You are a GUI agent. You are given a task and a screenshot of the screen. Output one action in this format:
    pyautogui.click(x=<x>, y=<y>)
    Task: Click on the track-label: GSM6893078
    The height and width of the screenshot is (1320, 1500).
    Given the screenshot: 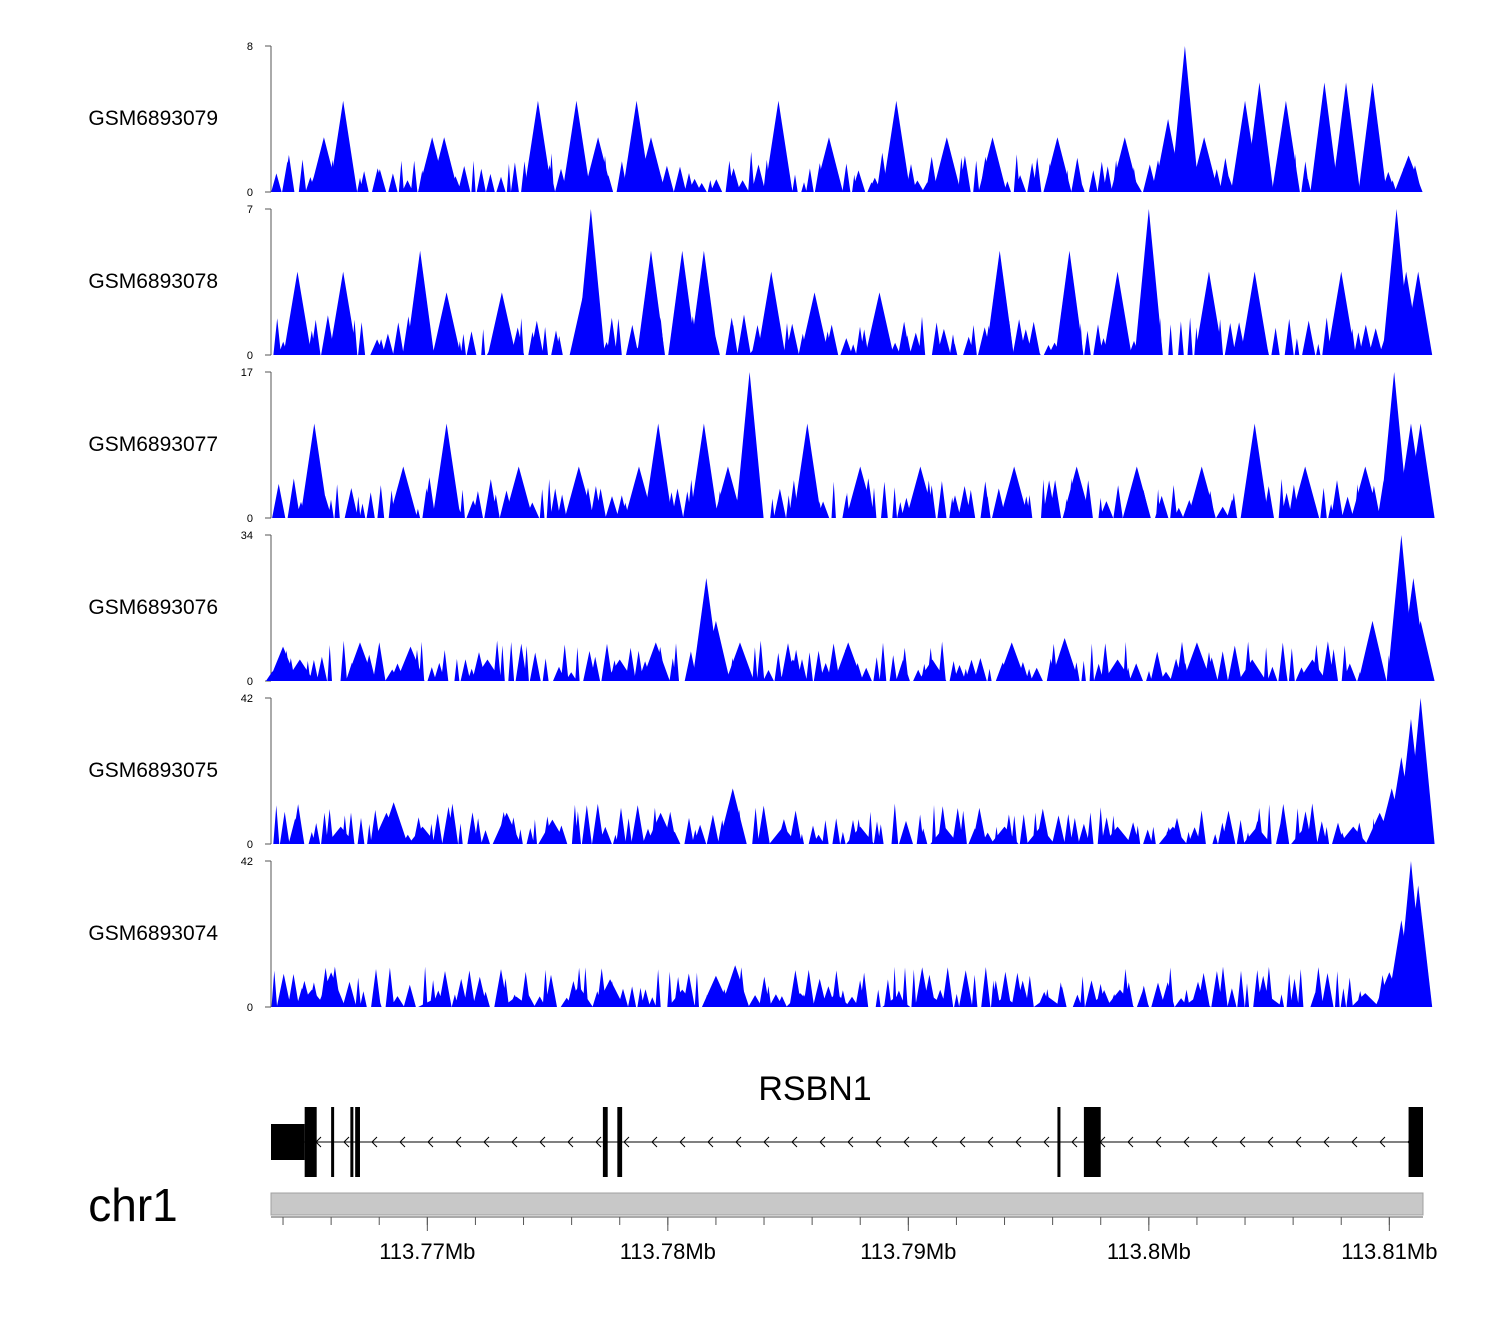 What is the action you would take?
    pyautogui.click(x=153, y=281)
    